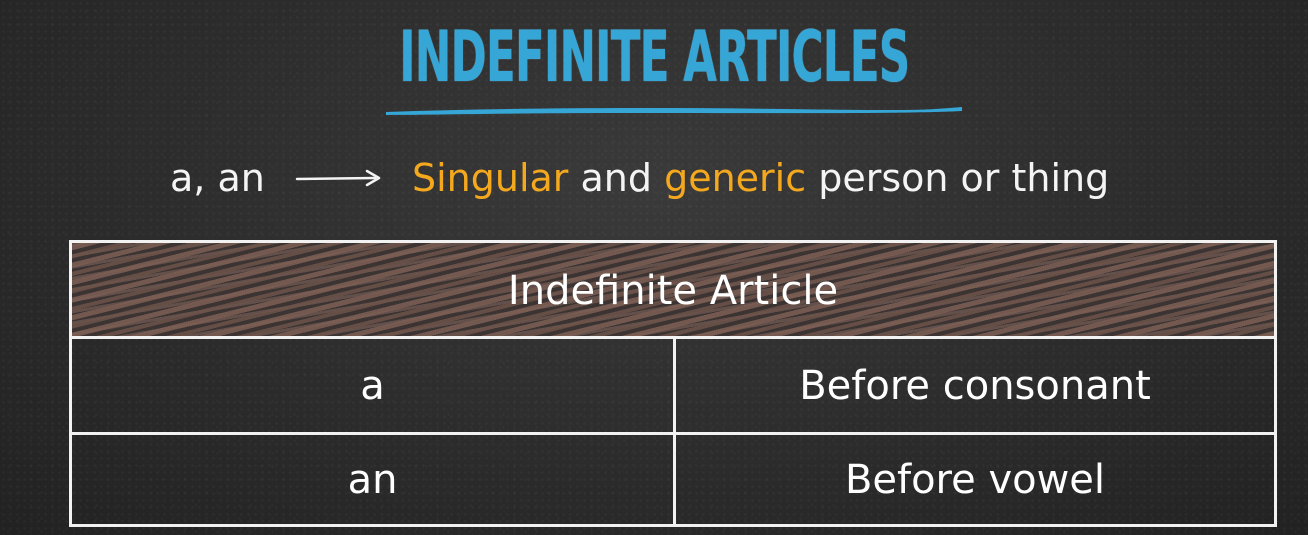 Image resolution: width=1308 pixels, height=535 pixels. Describe the element at coordinates (616, 178) in the screenshot. I see `and-word: and` at that location.